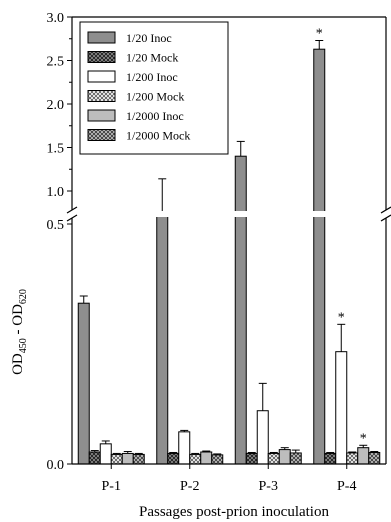 The height and width of the screenshot is (522, 391). What do you see at coordinates (56, 105) in the screenshot?
I see `y-tick-label: 2.0` at bounding box center [56, 105].